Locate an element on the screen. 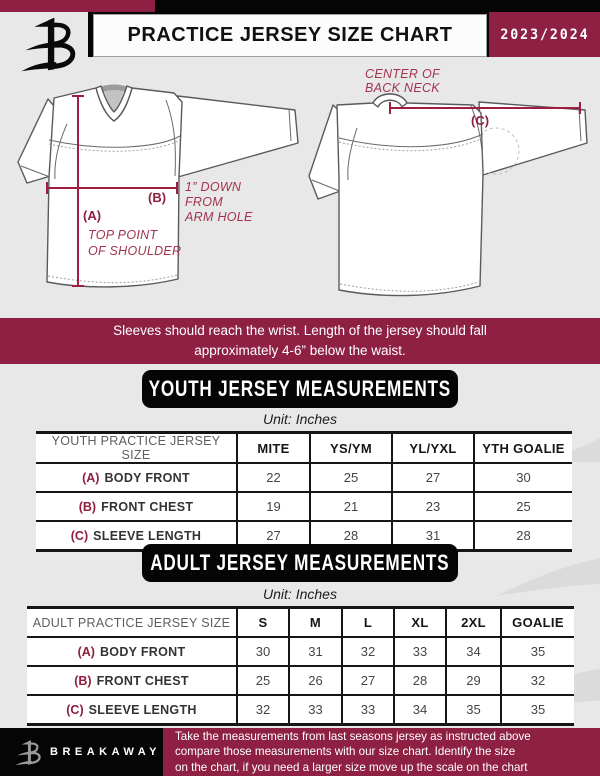 This screenshot has height=776, width=600. season-label: 2023/2024 is located at coordinates (544, 34).